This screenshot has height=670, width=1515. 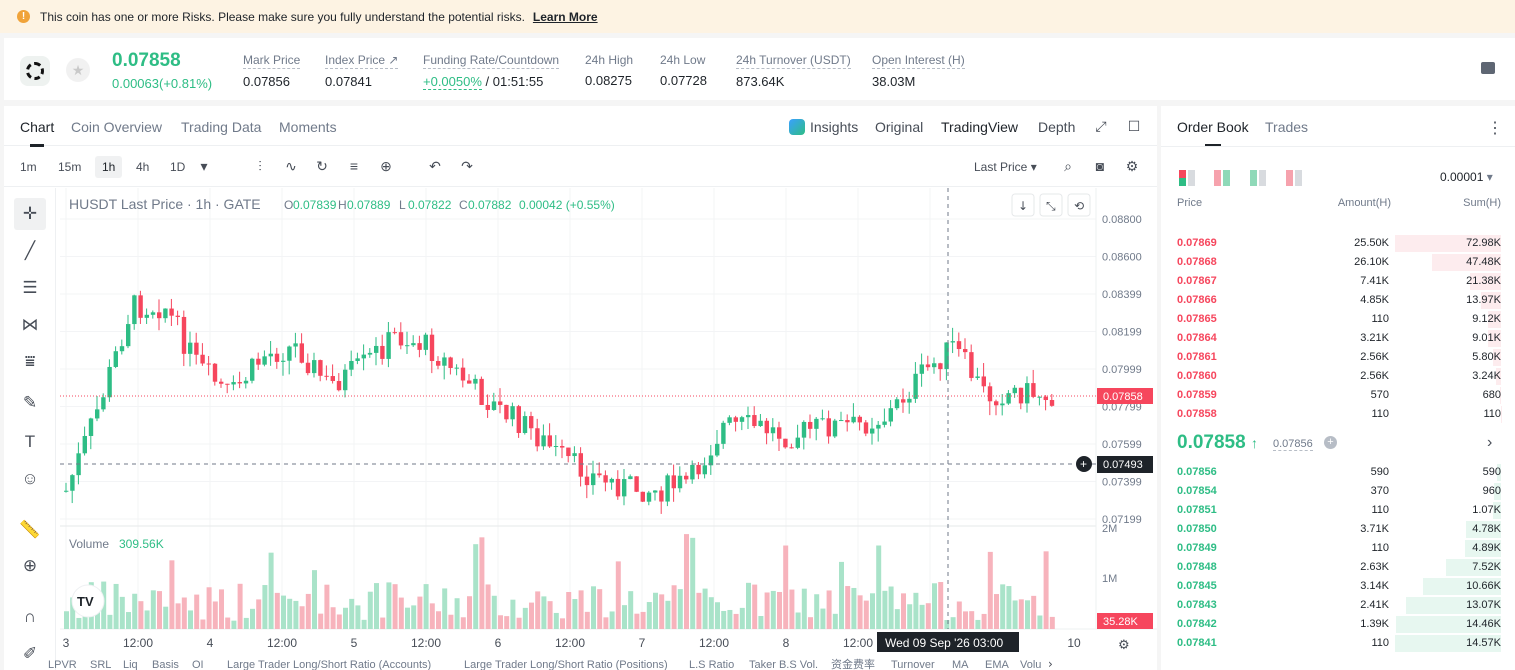 What do you see at coordinates (1338, 491) in the screenshot?
I see `bid-row: 0.07854 370 960` at bounding box center [1338, 491].